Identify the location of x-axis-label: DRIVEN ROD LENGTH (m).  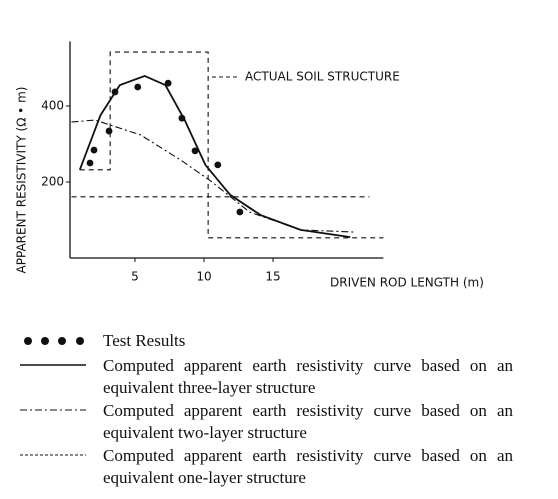
(407, 283).